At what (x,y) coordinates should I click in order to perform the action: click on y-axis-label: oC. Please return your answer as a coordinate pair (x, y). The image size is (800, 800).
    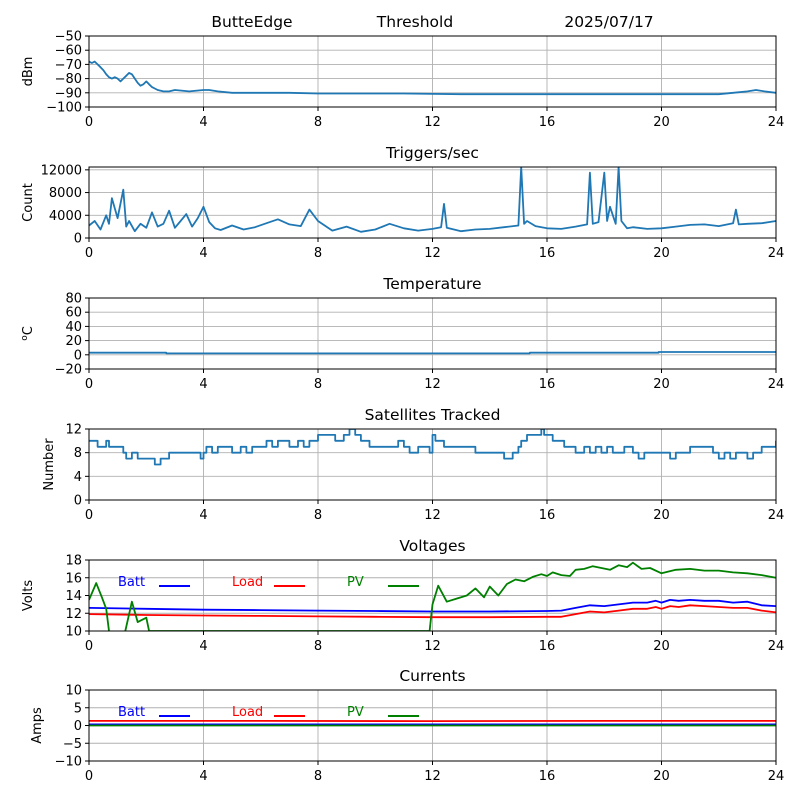
    Looking at the image, I should click on (28, 333).